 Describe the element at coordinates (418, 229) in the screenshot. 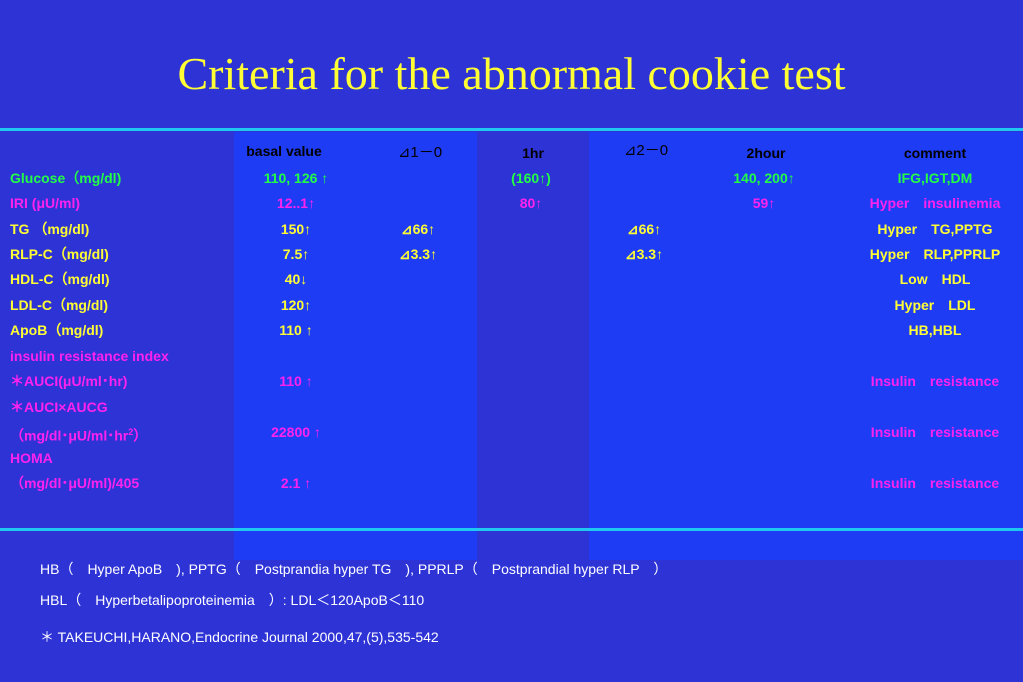

I see `cell-d10: ⊿66↑` at that location.